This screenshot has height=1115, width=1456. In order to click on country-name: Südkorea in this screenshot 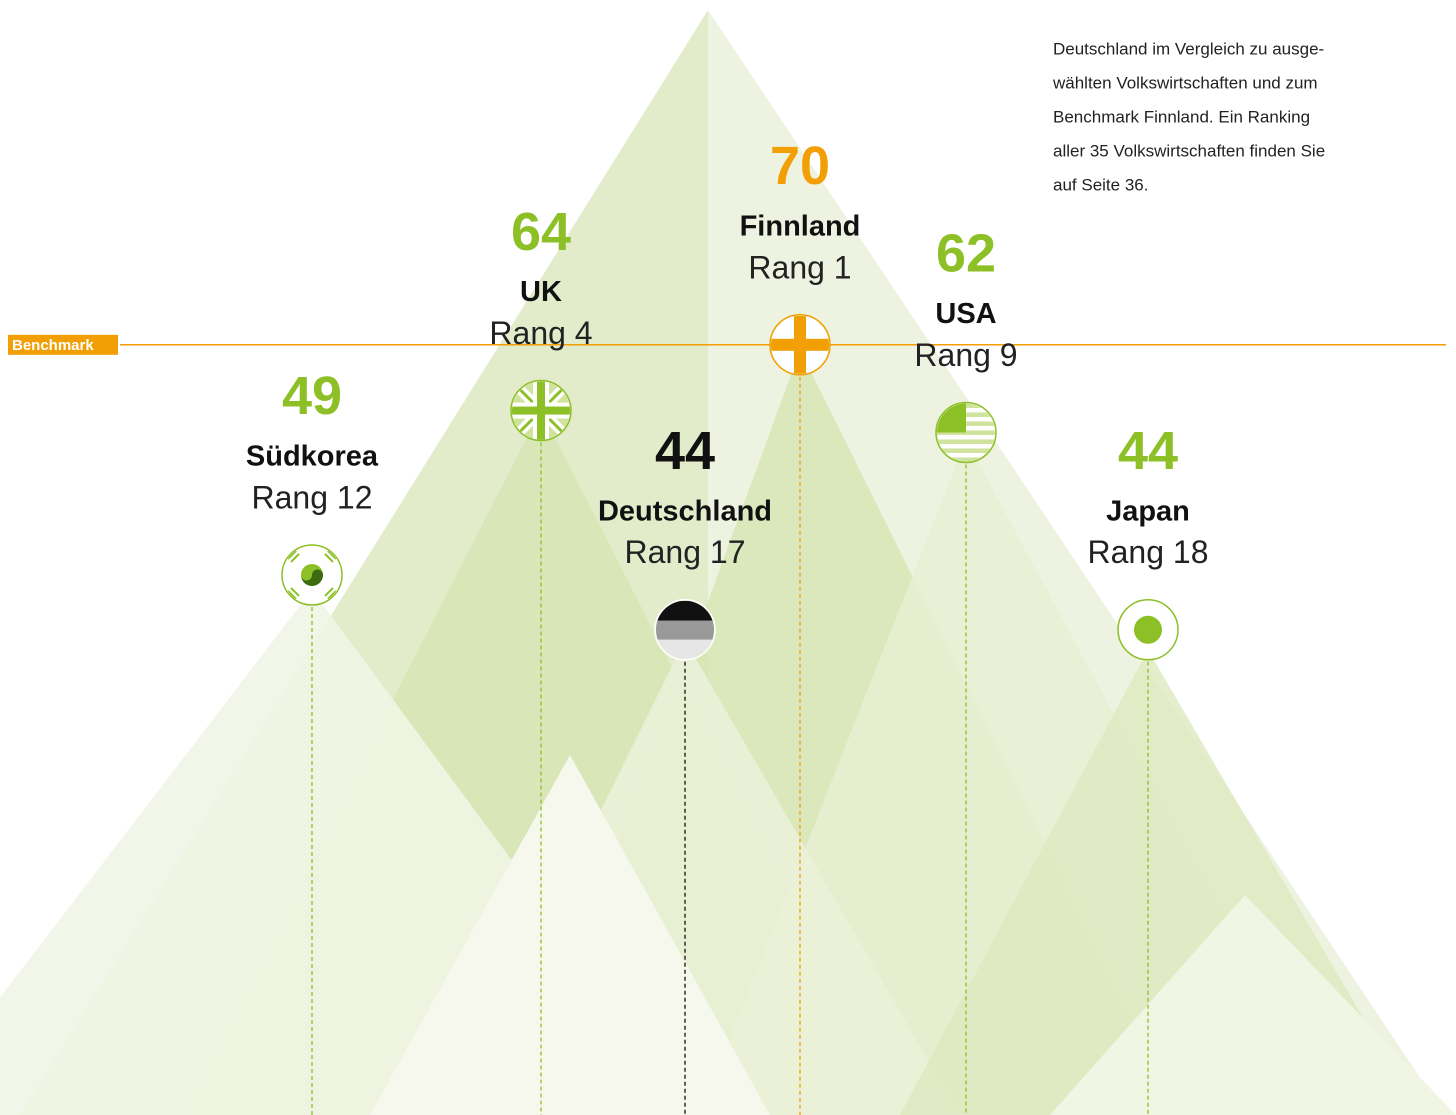, I will do `click(312, 457)`.